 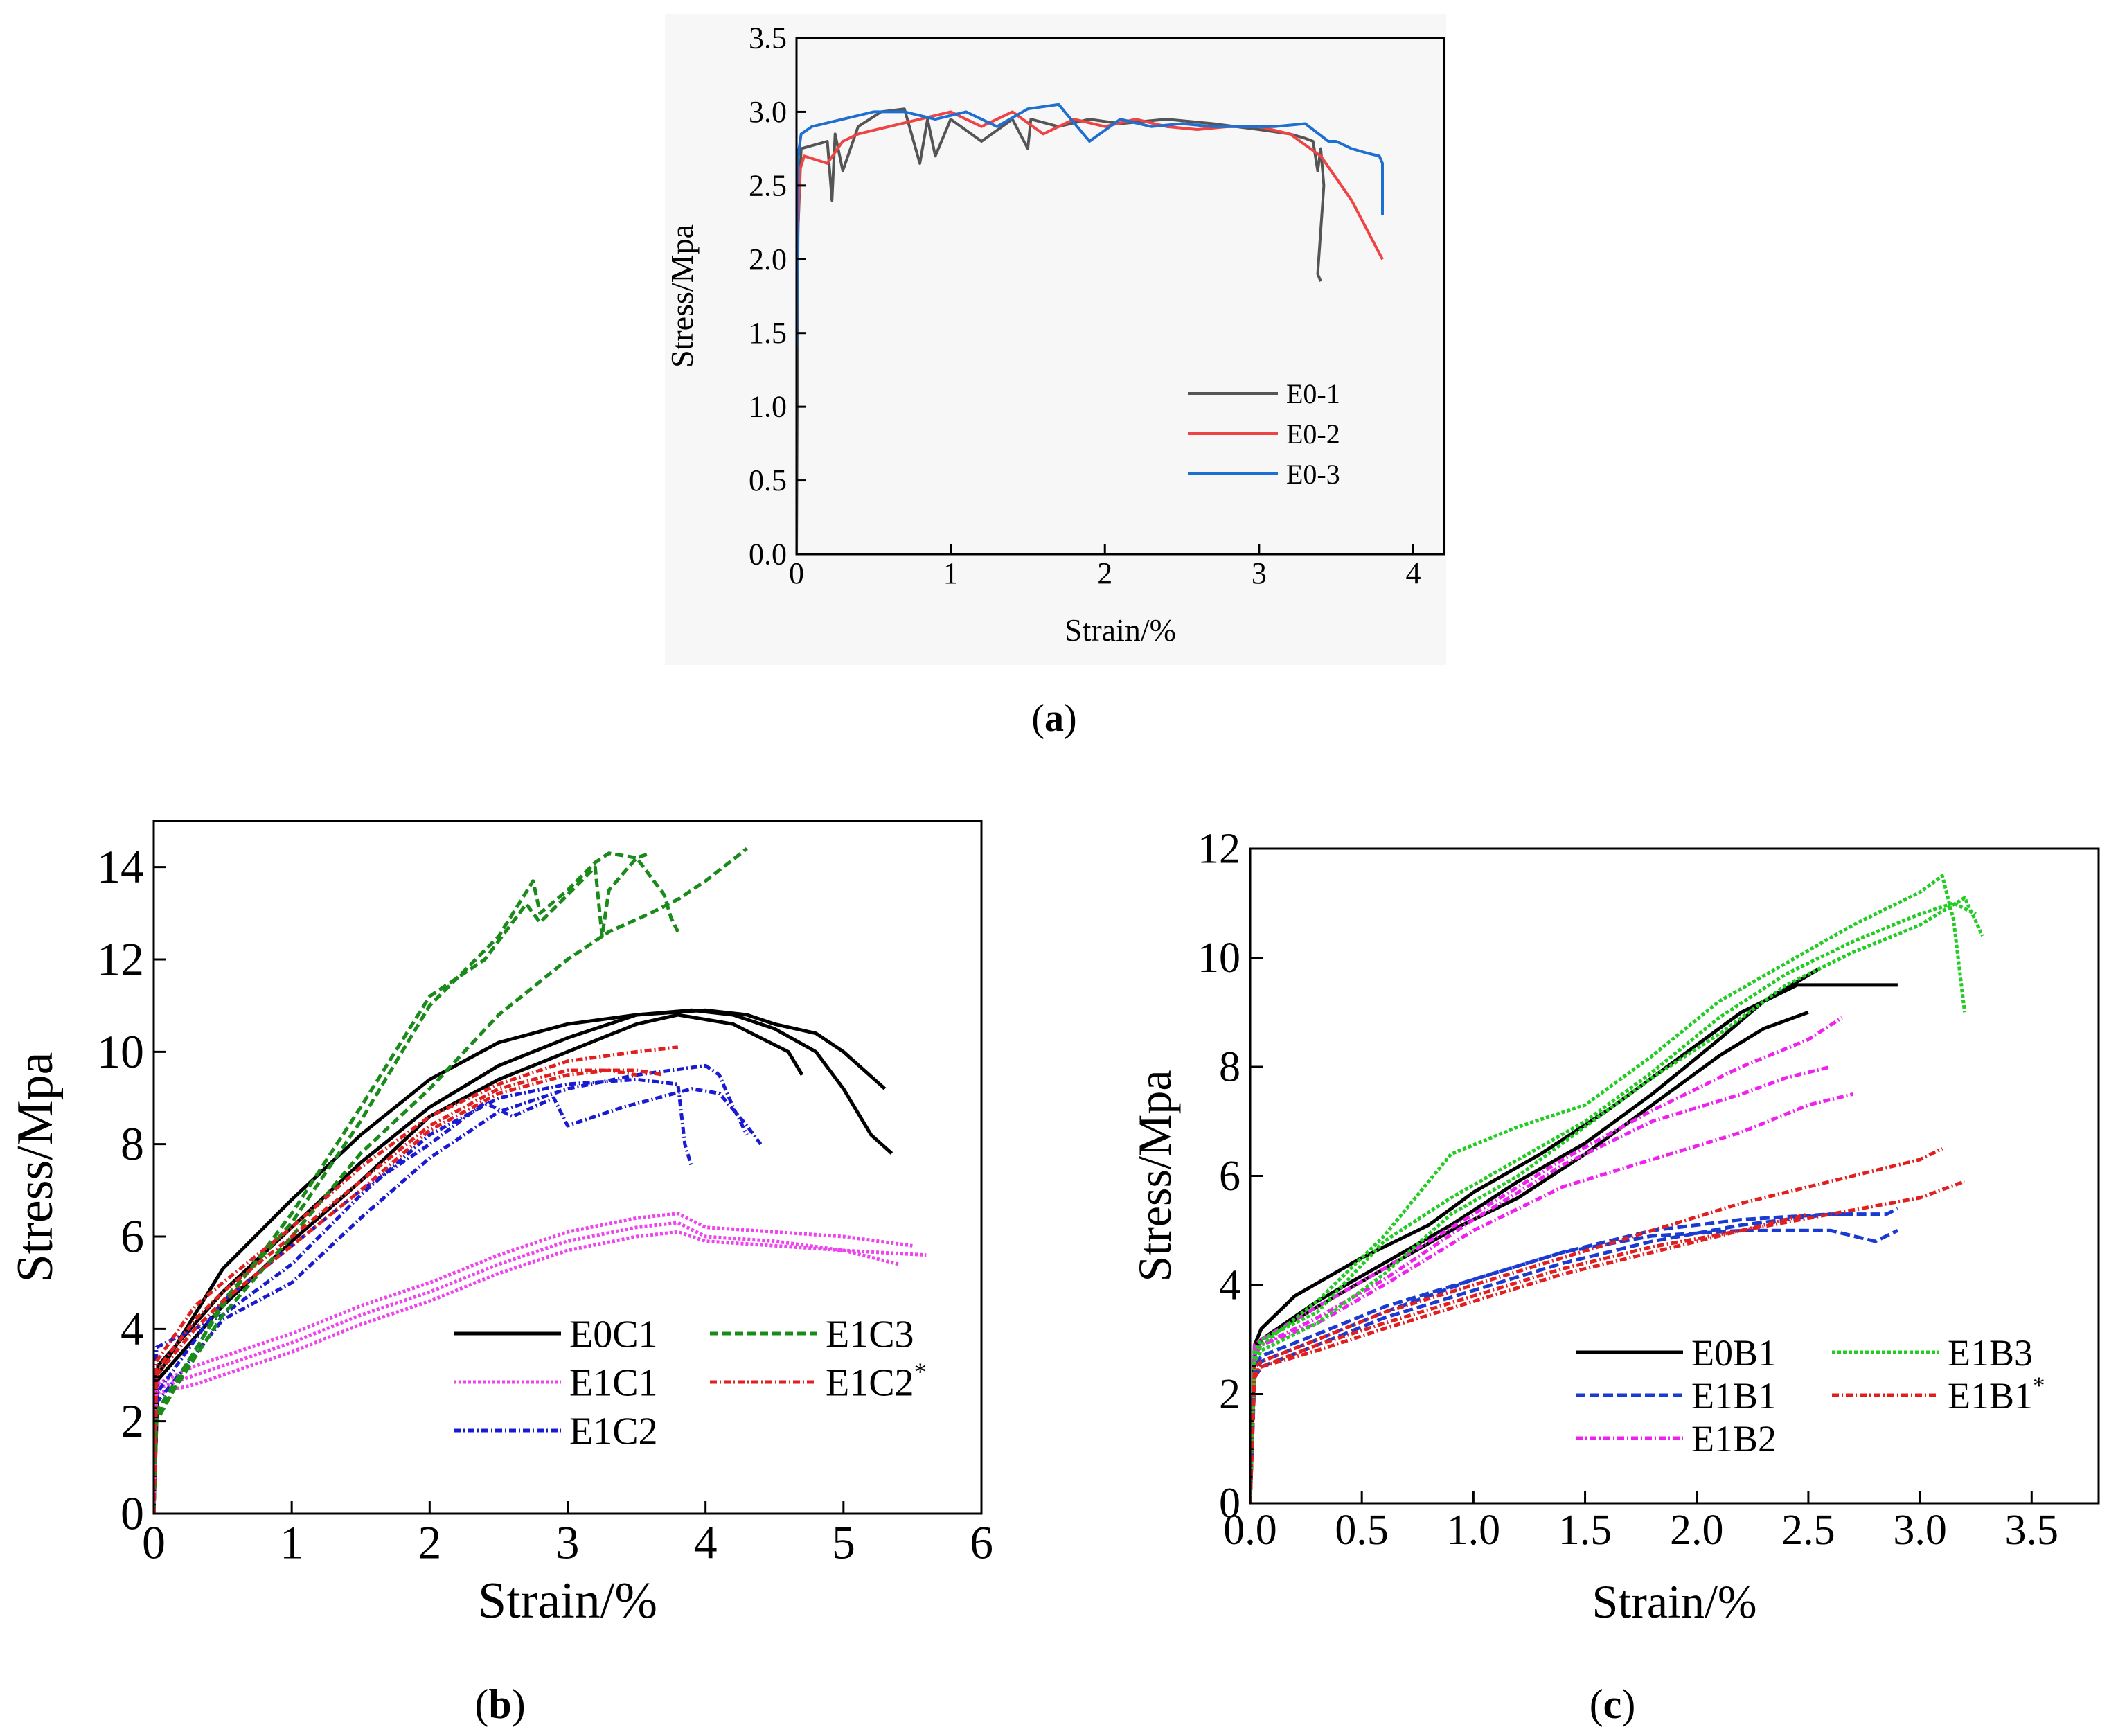 I want to click on y-axis-label-a: Stress/Mpa, so click(x=682, y=296).